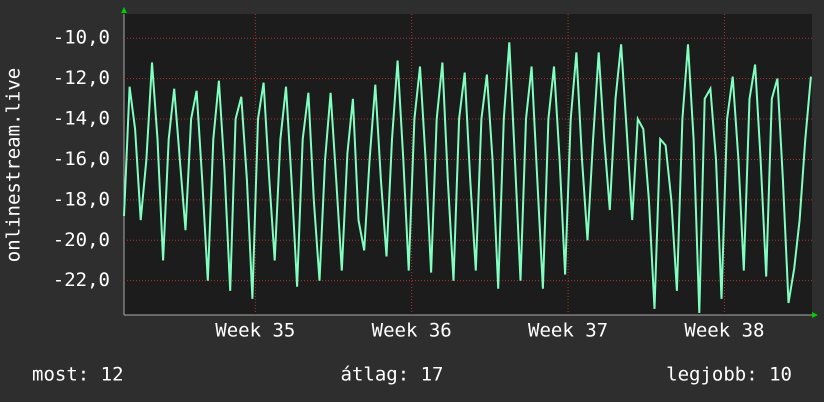  Describe the element at coordinates (81, 280) in the screenshot. I see `y-tick-label: -22,0` at that location.